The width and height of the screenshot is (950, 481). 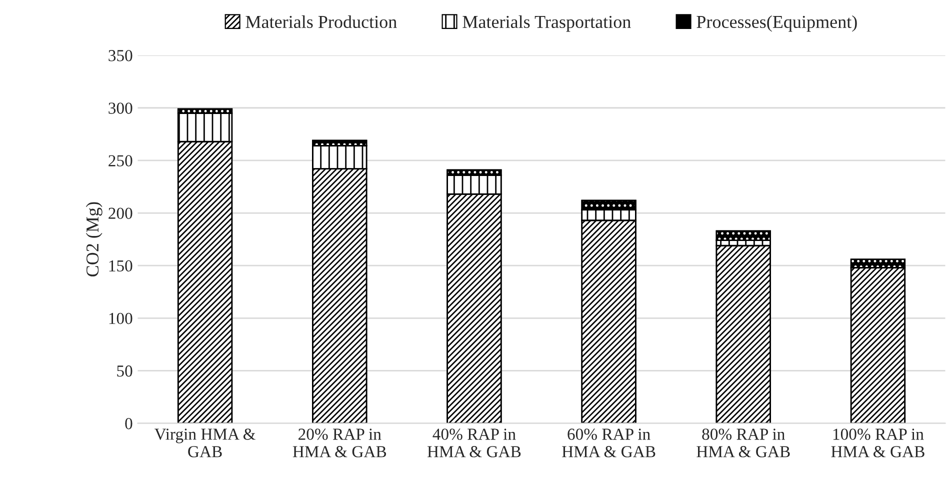 I want to click on x-tick-label: Virgin HMA & GAB, so click(x=205, y=443).